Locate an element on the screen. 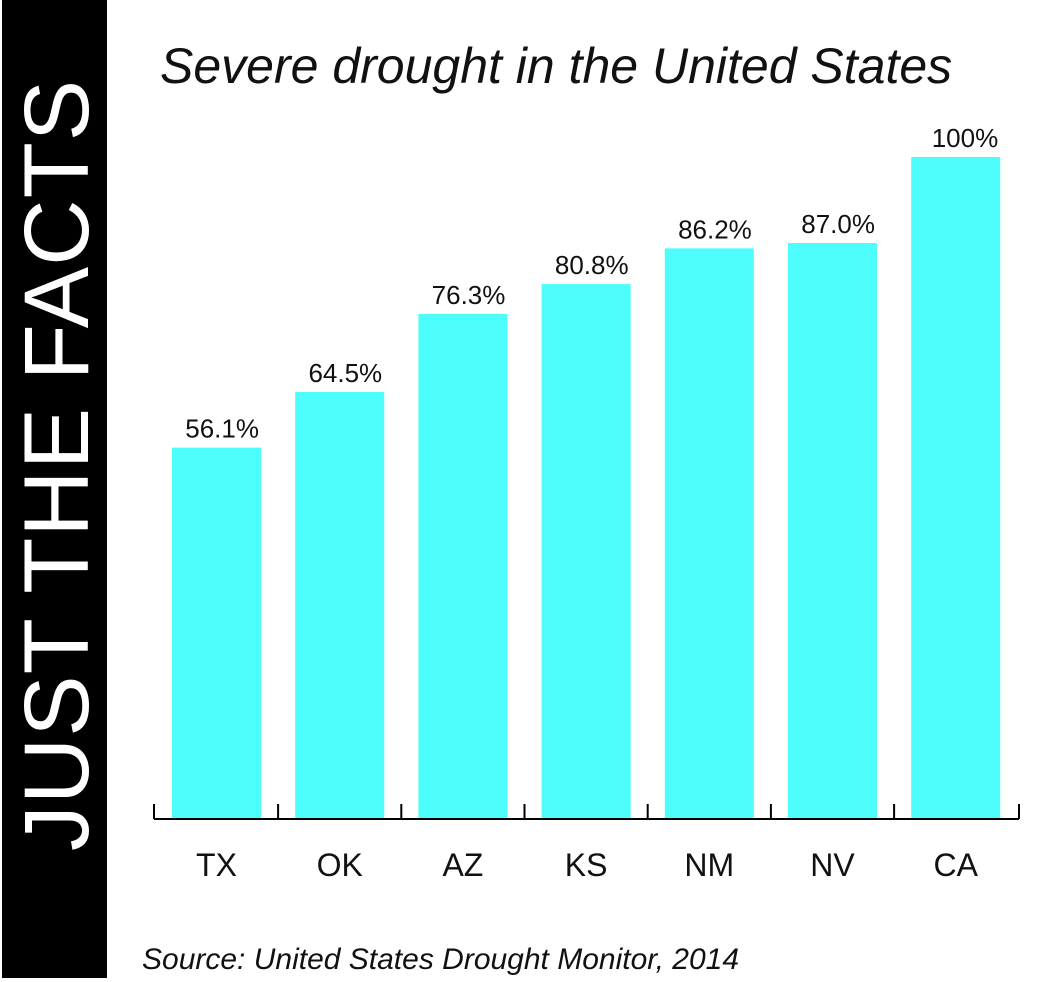 The image size is (1038, 982). chart-title: Severe drought in the United States is located at coordinates (556, 66).